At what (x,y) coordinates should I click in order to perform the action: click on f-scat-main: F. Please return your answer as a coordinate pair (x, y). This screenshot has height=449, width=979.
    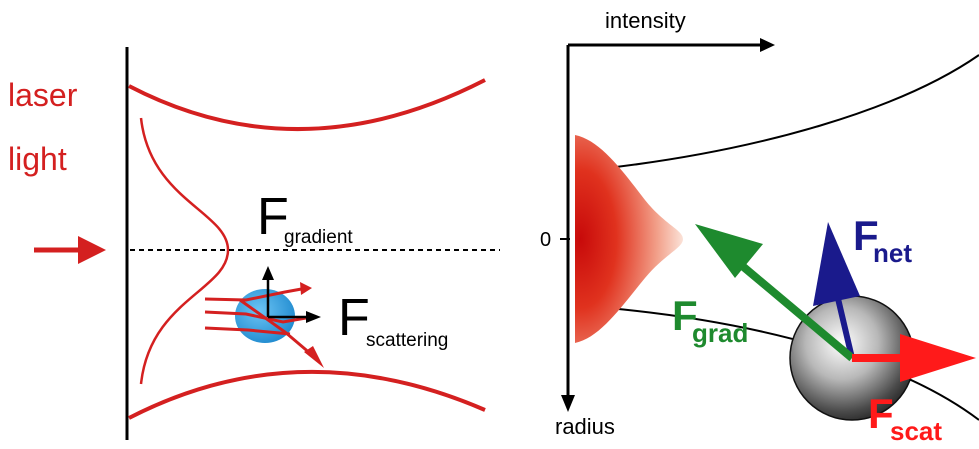
    Looking at the image, I should click on (881, 413).